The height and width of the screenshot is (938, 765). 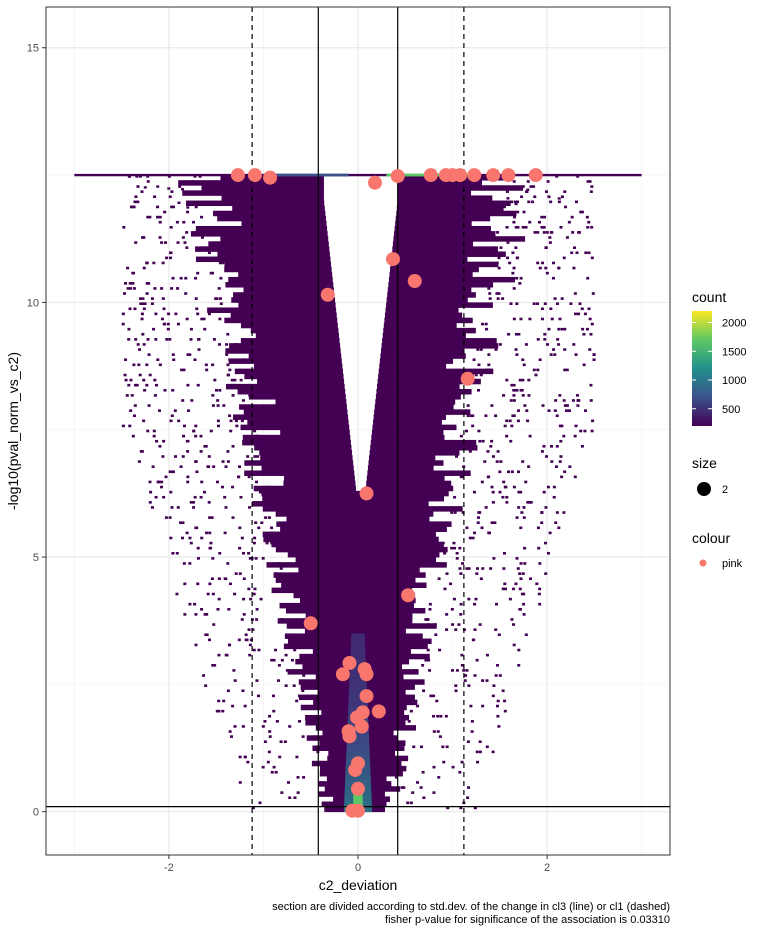 I want to click on count-tick-label: 1500, so click(x=734, y=352).